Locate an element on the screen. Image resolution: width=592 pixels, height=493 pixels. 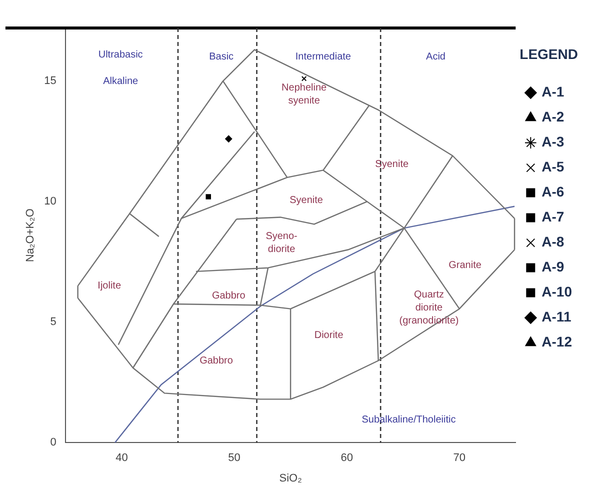
y-tick-label: 0 is located at coordinates (53, 442).